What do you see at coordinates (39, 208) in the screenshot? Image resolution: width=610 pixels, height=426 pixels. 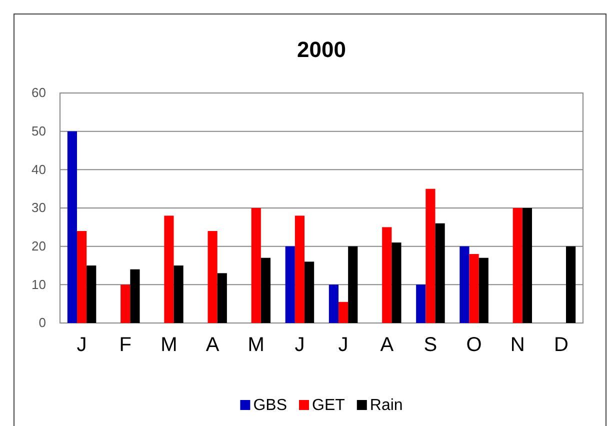 I see `y-tick-label: 30` at bounding box center [39, 208].